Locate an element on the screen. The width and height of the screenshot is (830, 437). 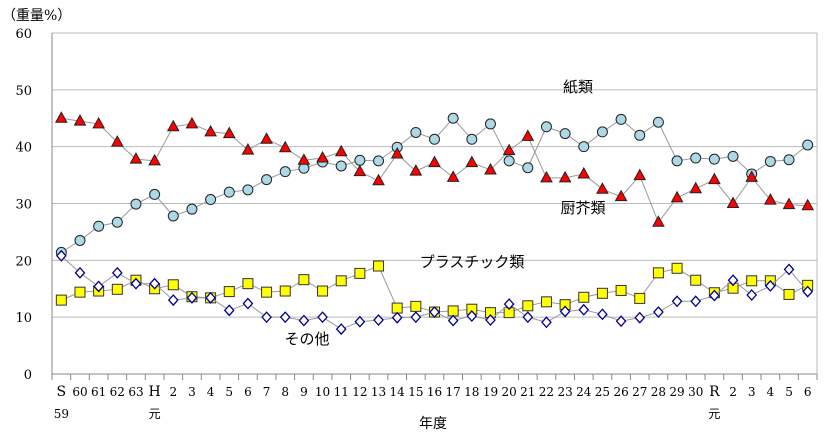
x-tick-label: 61 is located at coordinates (98, 392).